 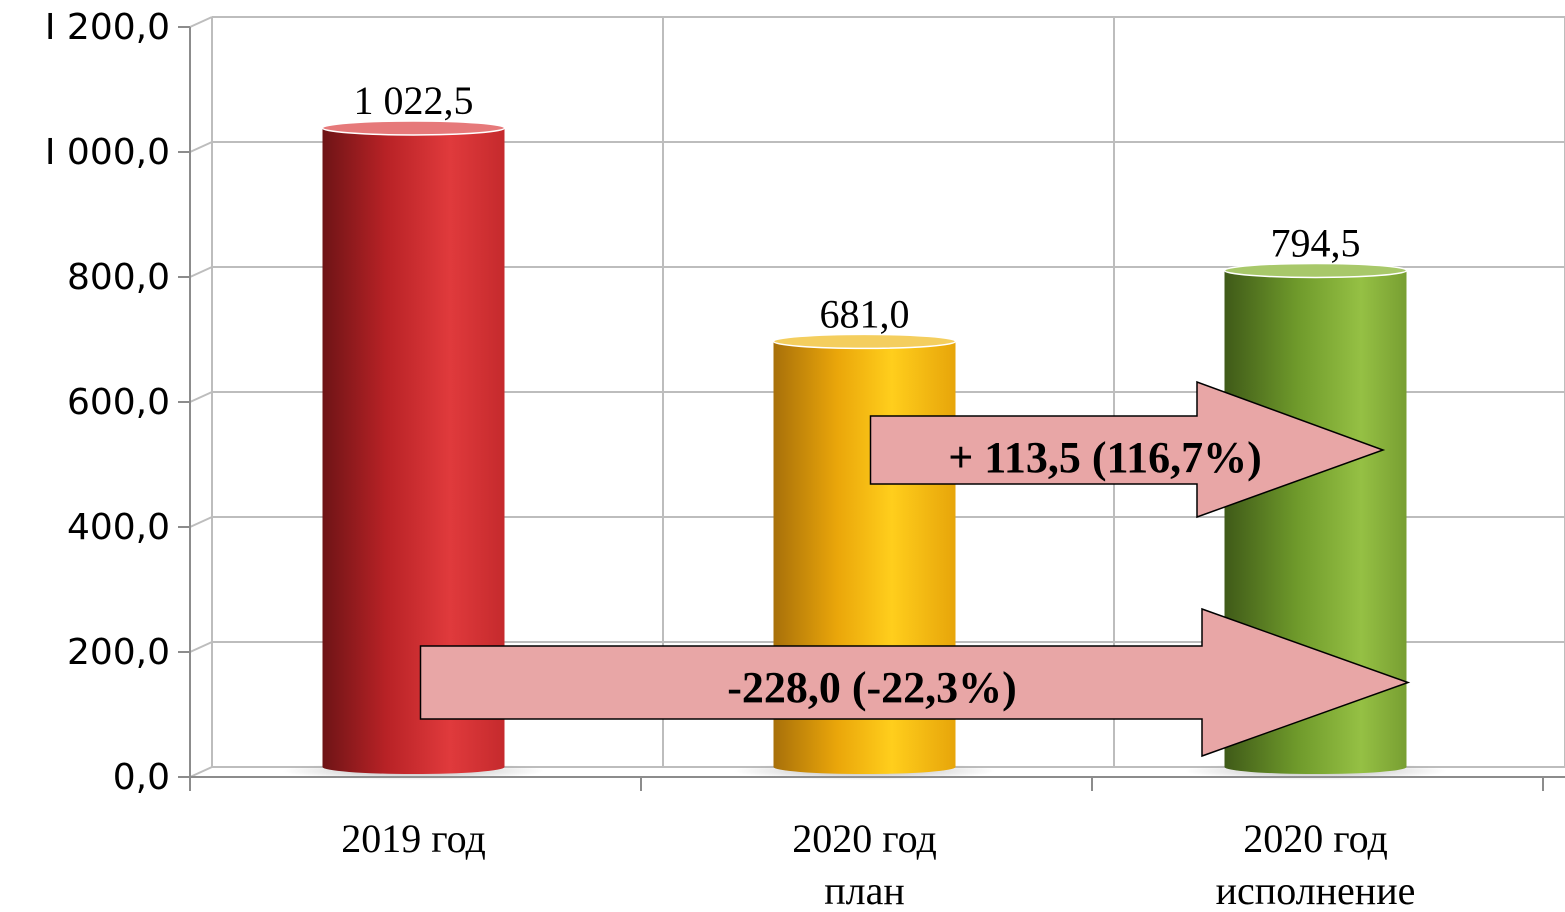 I want to click on y-tick-label: 200,0, so click(x=118, y=652).